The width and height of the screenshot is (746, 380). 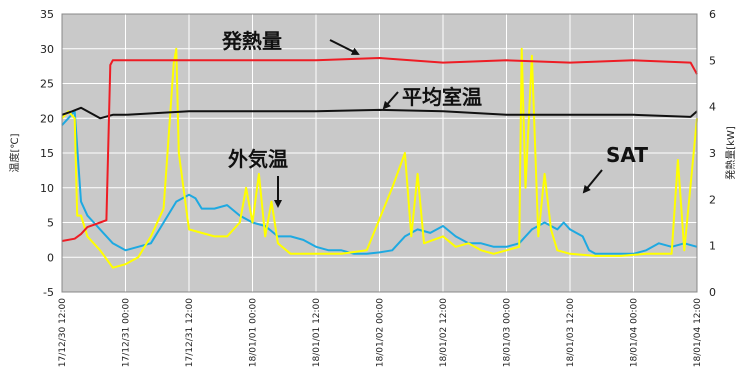 I want to click on x-tick-label: 18/01/01 12:00, so click(x=317, y=332).